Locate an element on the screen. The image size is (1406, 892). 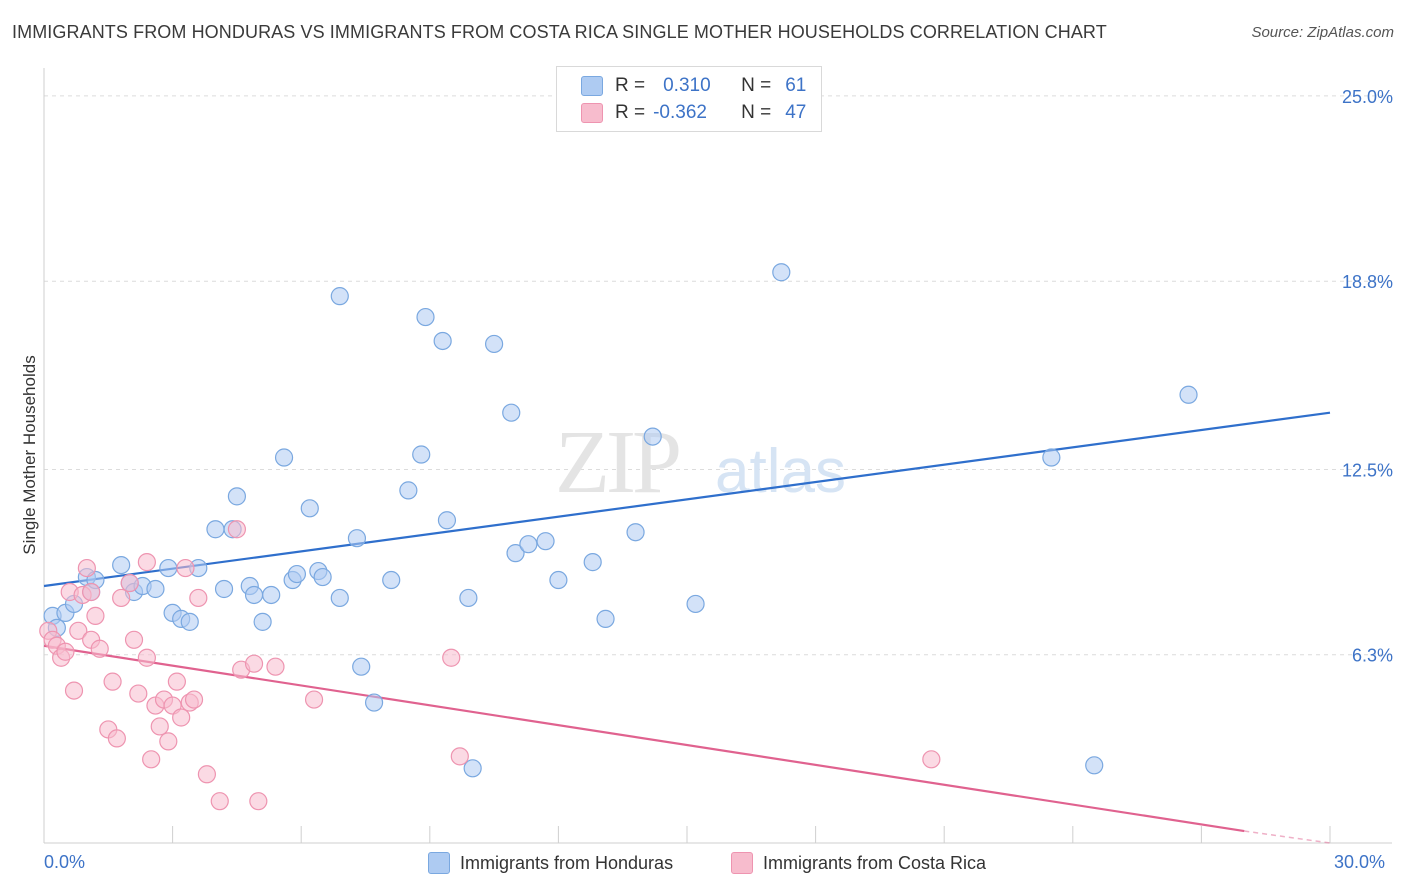
watermark-atlas: atlas is located at coordinates (780, 471).